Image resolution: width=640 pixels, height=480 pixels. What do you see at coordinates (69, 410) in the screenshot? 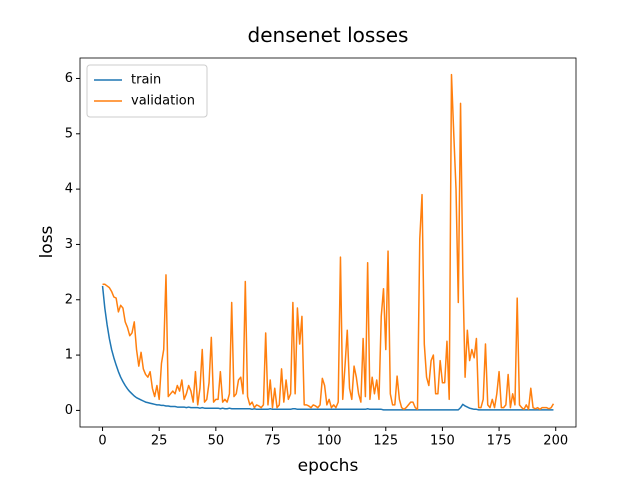
I see `y-tick-label: 0` at bounding box center [69, 410].